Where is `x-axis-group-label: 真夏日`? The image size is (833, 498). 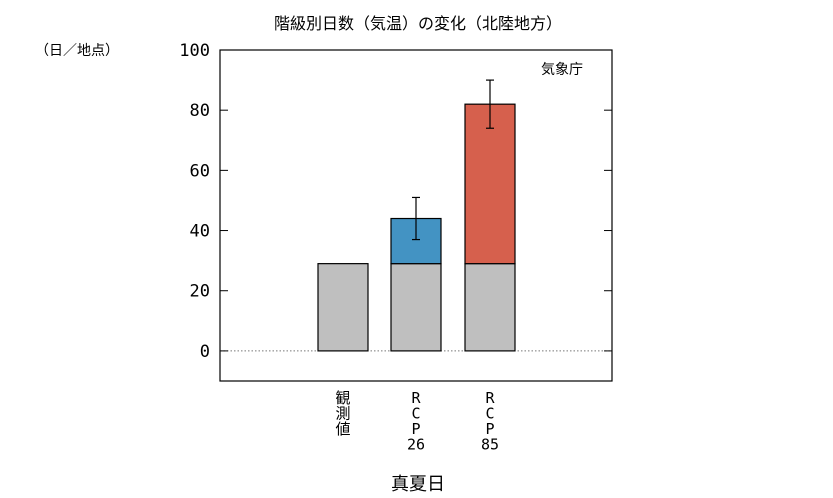
x-axis-group-label: 真夏日 is located at coordinates (418, 484).